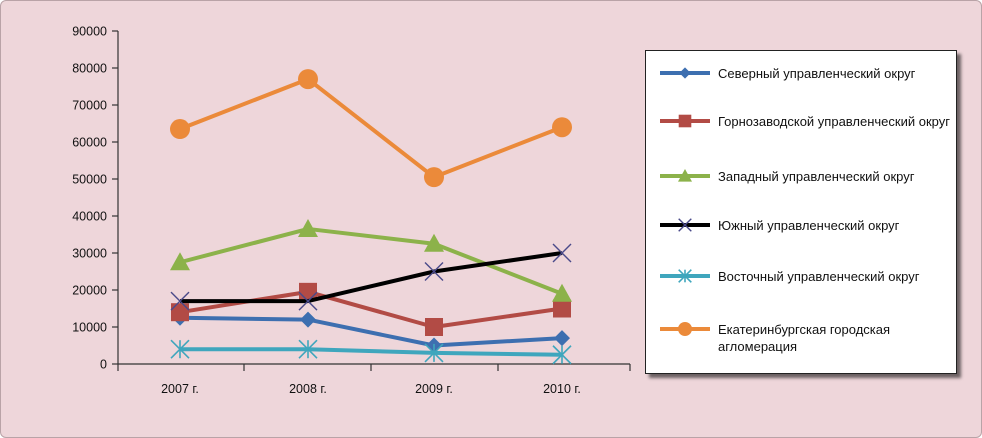 The height and width of the screenshot is (438, 982). What do you see at coordinates (308, 389) in the screenshot?
I see `x-tick-label: 2008 г.` at bounding box center [308, 389].